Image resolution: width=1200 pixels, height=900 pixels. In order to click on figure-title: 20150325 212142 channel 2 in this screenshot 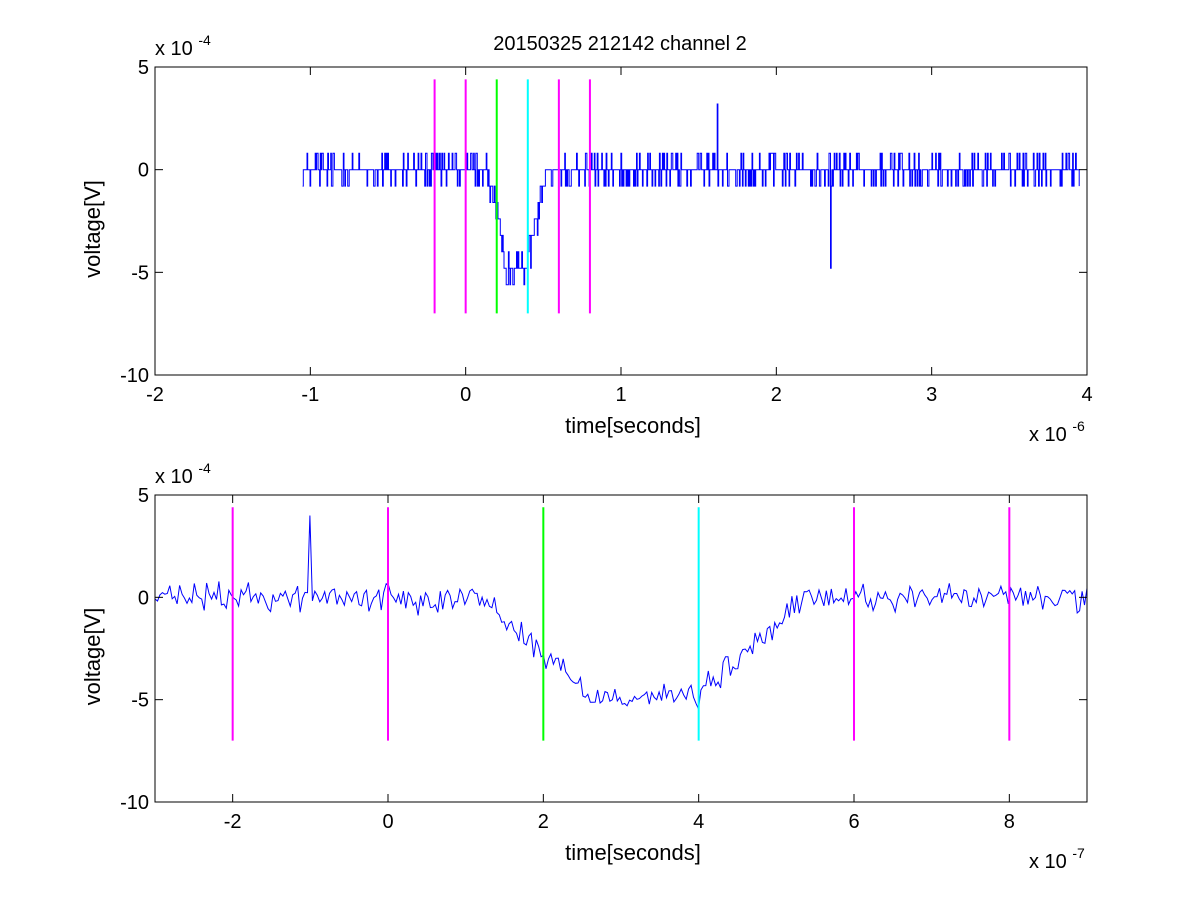, I will do `click(620, 44)`.